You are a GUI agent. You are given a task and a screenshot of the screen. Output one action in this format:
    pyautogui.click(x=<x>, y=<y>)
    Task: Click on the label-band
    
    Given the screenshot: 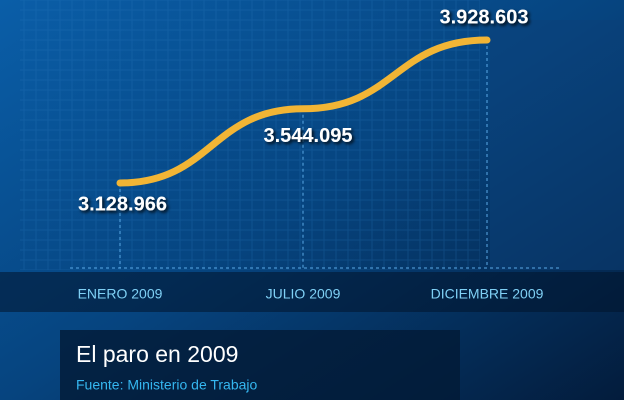 What is the action you would take?
    pyautogui.click(x=312, y=292)
    